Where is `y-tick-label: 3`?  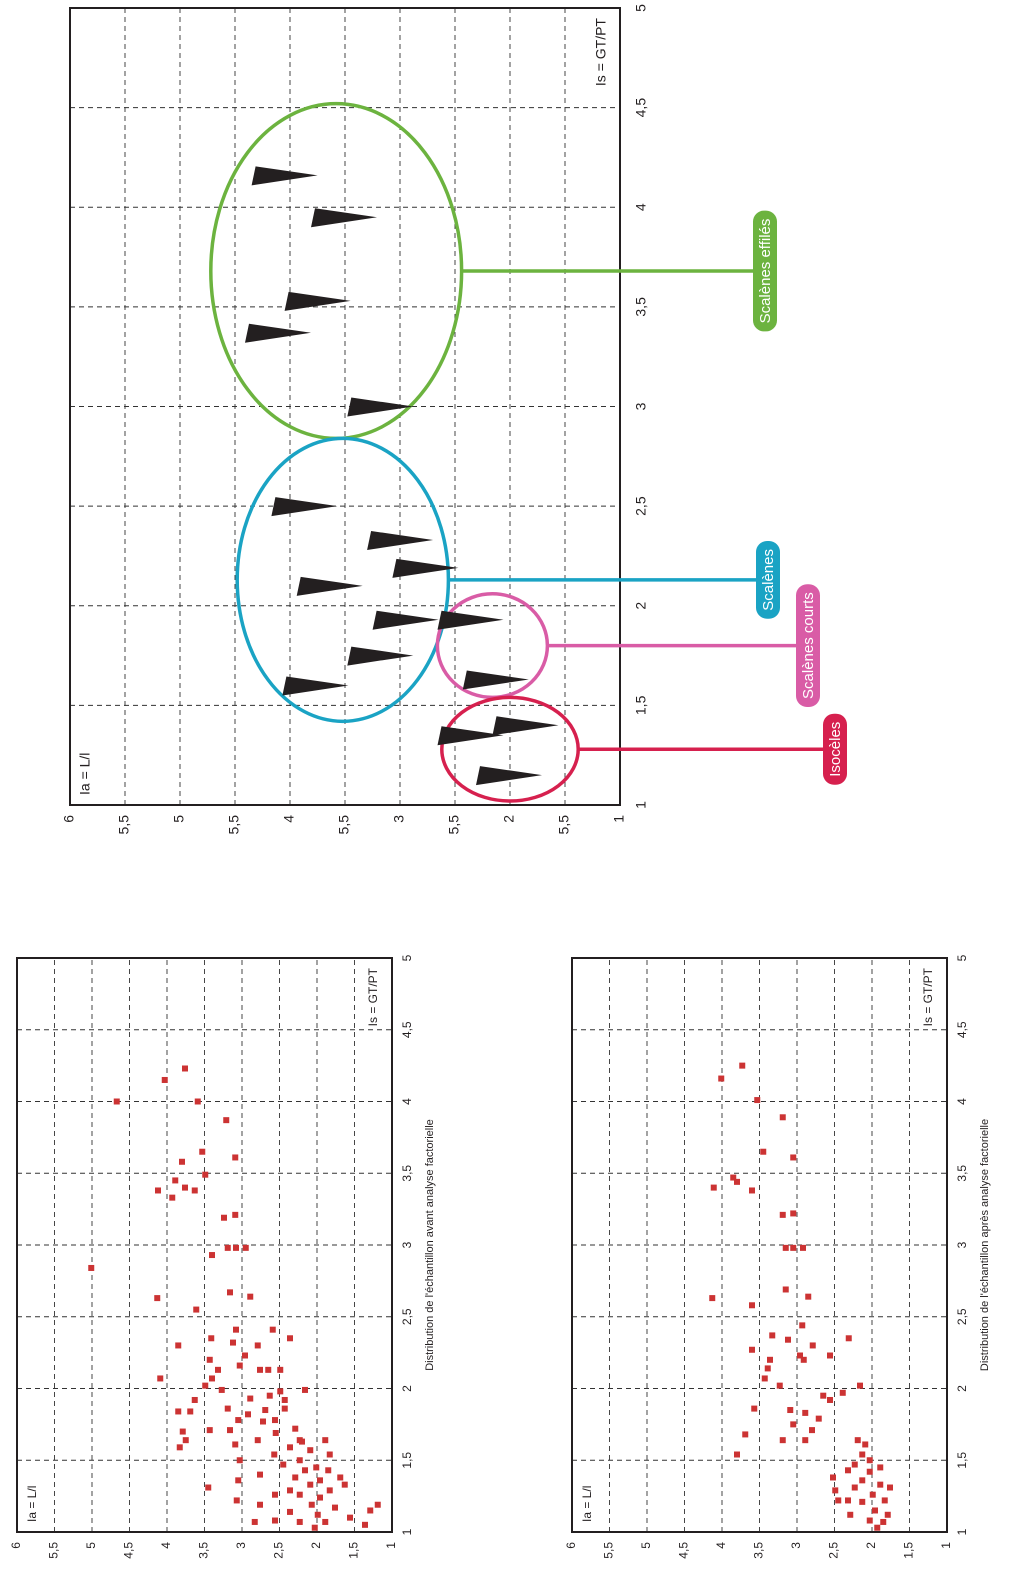
y-tick-label: 3 is located at coordinates (796, 1545).